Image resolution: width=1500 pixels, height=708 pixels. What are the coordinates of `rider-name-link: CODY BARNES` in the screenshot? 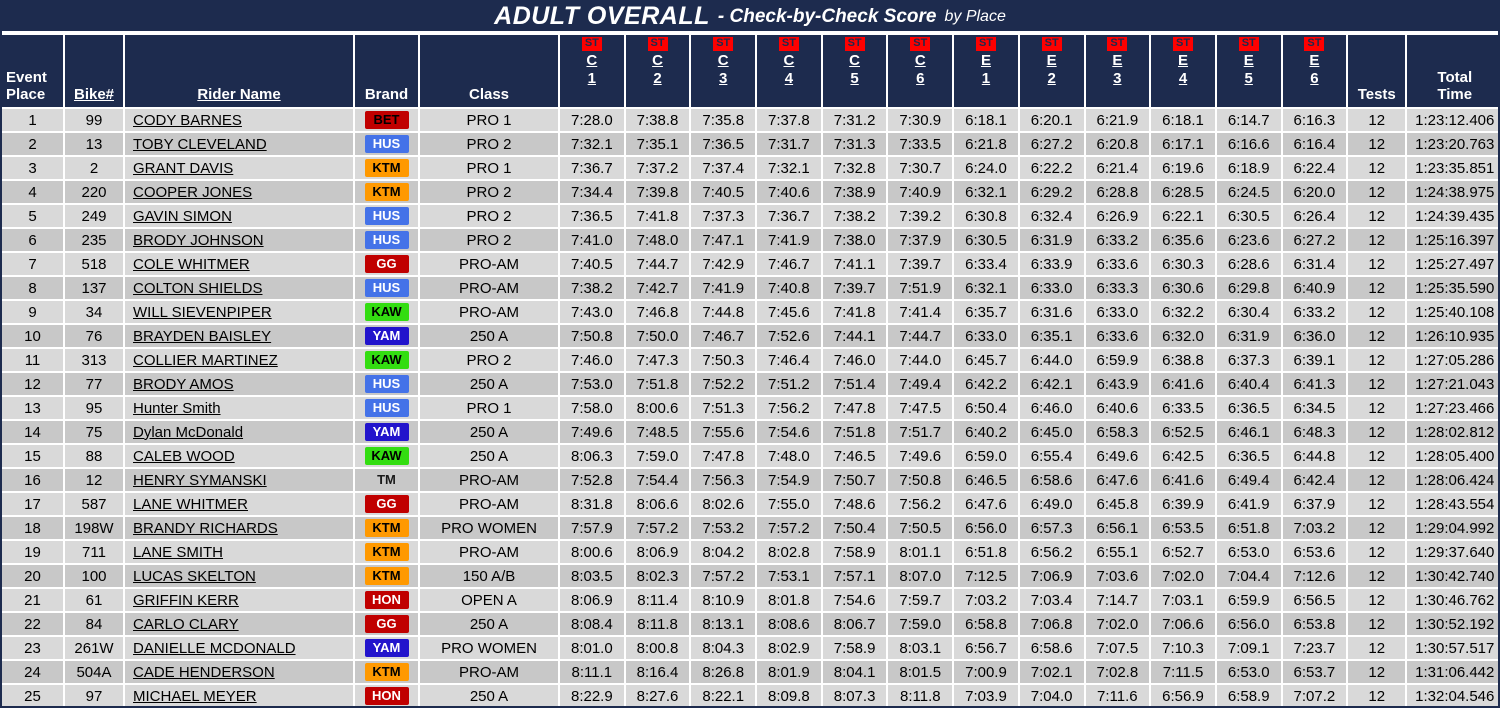 It's located at (187, 120).